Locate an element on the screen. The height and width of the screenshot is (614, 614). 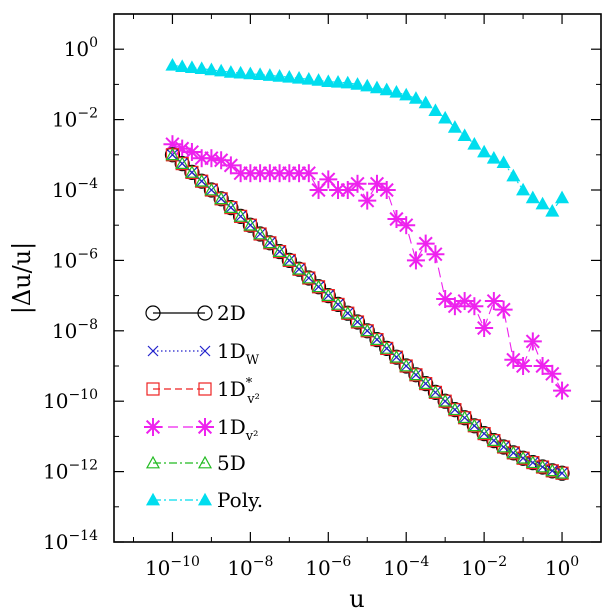
y-tick-label: 100 is located at coordinates (81, 48).